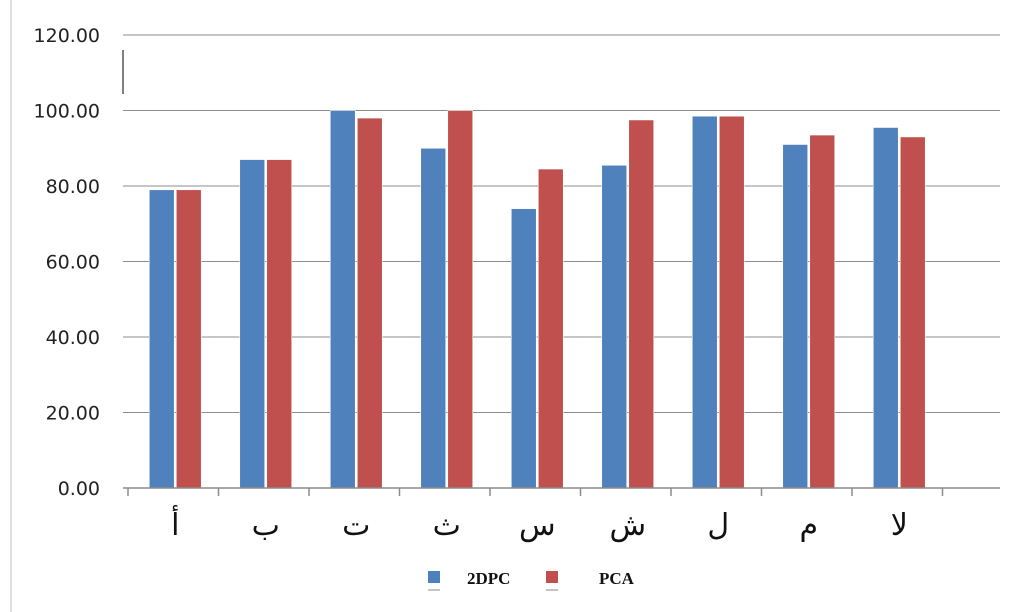 This screenshot has height=612, width=1015. I want to click on y-tick-labels: 0.00 20.00 40.00 60.00 80.00 100.00 120.00, so click(67, 262).